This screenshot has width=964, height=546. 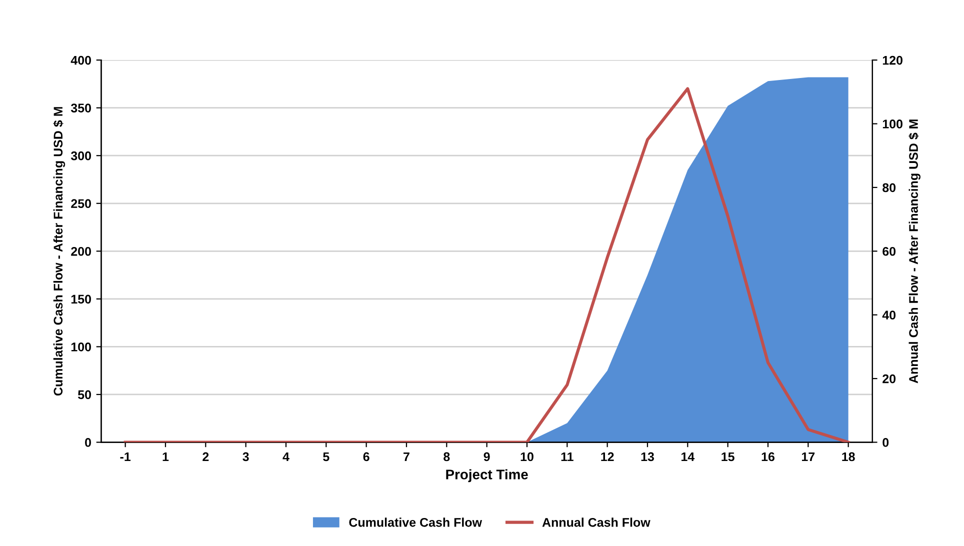 What do you see at coordinates (80, 108) in the screenshot?
I see `y-tick-label: 350` at bounding box center [80, 108].